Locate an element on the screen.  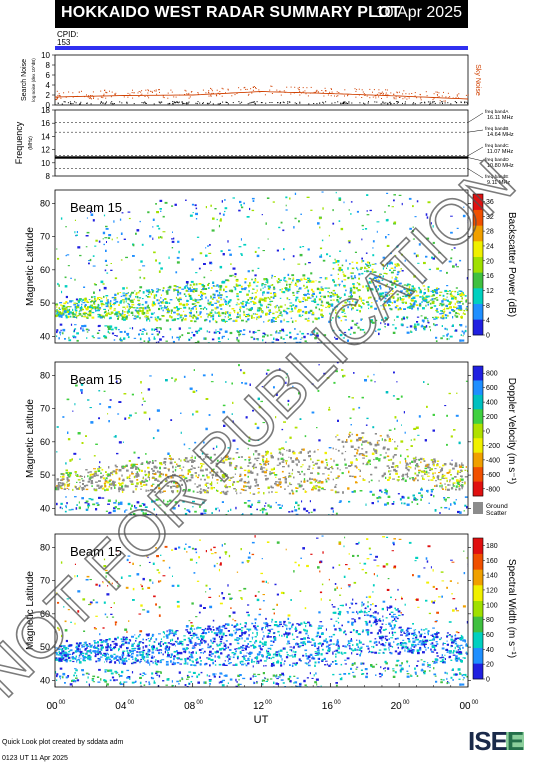
cpid-label: CPID: is located at coordinates (67, 34).